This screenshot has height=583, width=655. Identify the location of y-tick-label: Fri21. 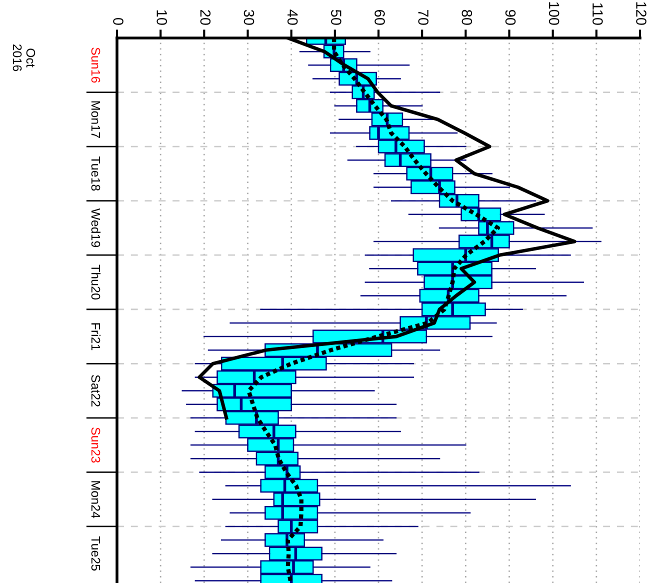
(95, 336).